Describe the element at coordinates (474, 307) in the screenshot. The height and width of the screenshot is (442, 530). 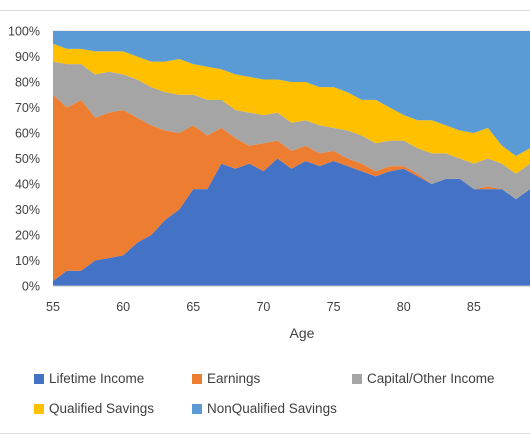
I see `x-tick-label: 85` at that location.